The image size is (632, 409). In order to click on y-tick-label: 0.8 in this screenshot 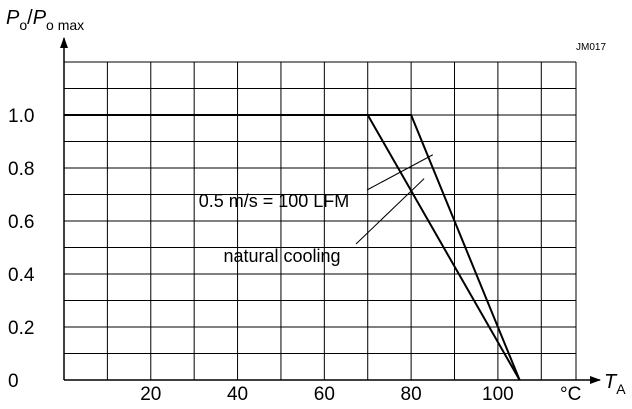, I will do `click(21, 169)`.